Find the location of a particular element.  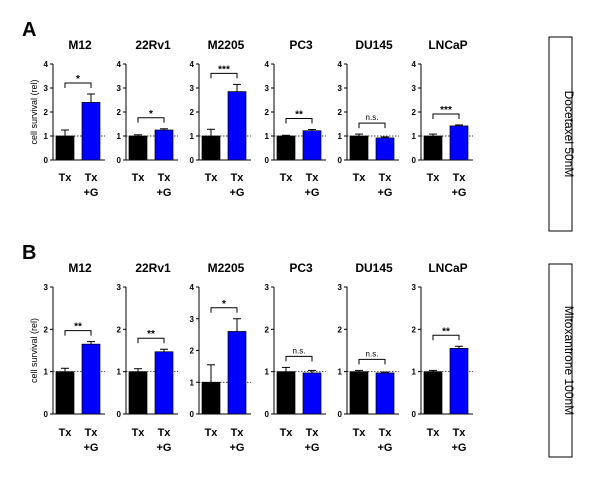

panel-b-chart-m2205-ytick-label: 2 is located at coordinates (192, 351).